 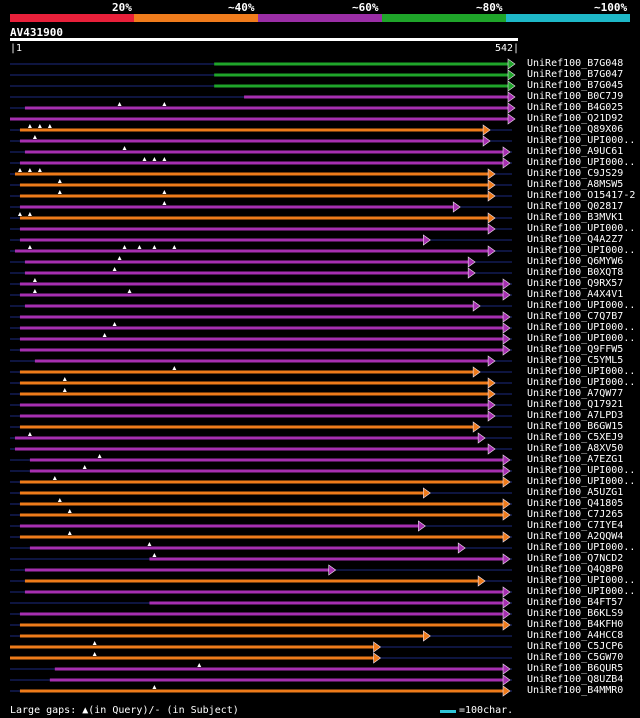 I want to click on query-end: 542|, so click(x=507, y=48).